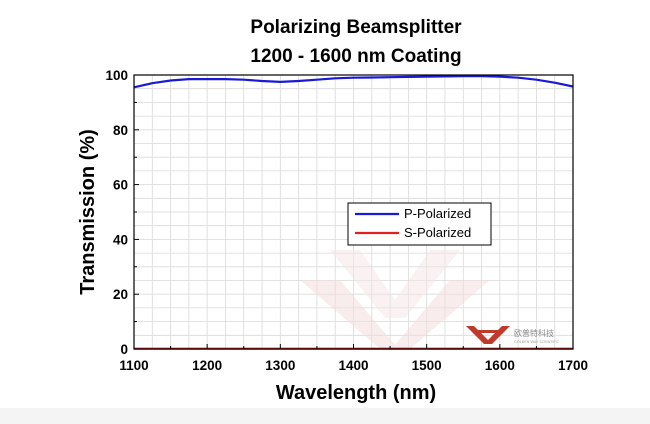 The height and width of the screenshot is (424, 650). Describe the element at coordinates (124, 349) in the screenshot. I see `y-tick-label: 0` at that location.